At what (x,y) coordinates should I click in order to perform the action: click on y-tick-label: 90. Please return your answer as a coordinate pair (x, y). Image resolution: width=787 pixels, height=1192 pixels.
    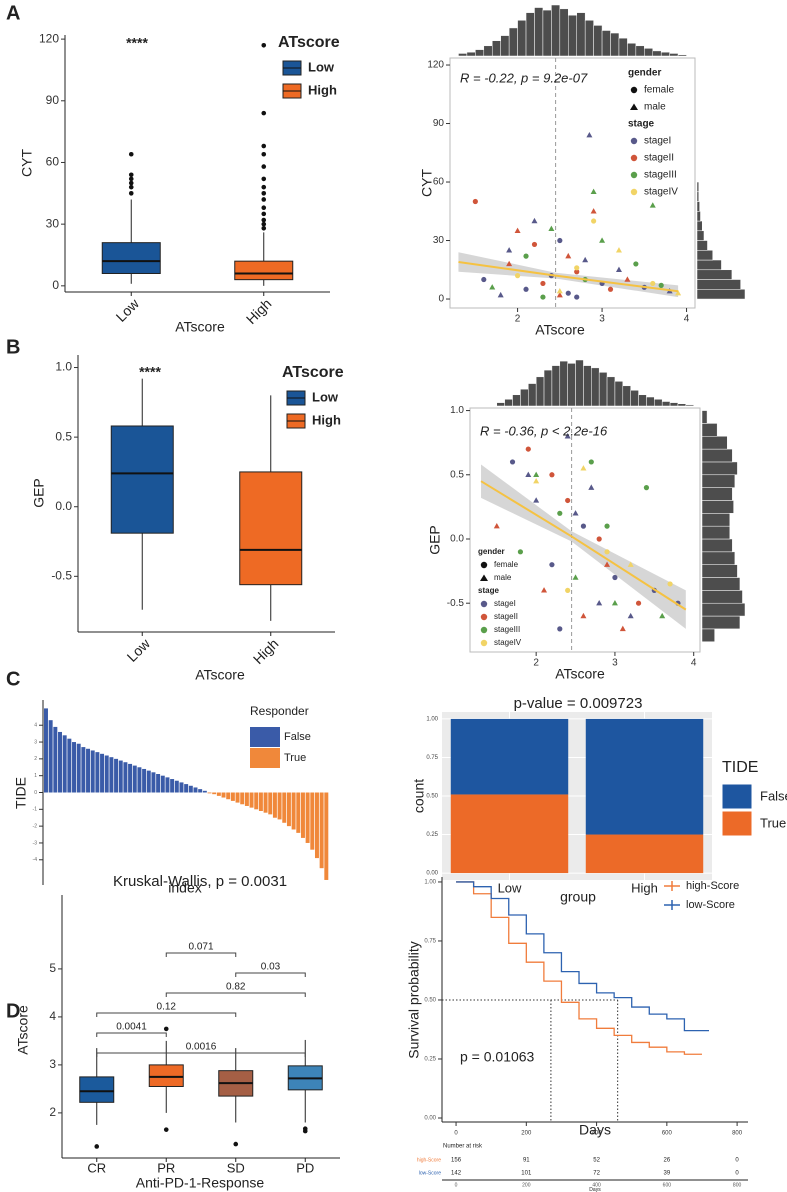
    Looking at the image, I should click on (53, 100).